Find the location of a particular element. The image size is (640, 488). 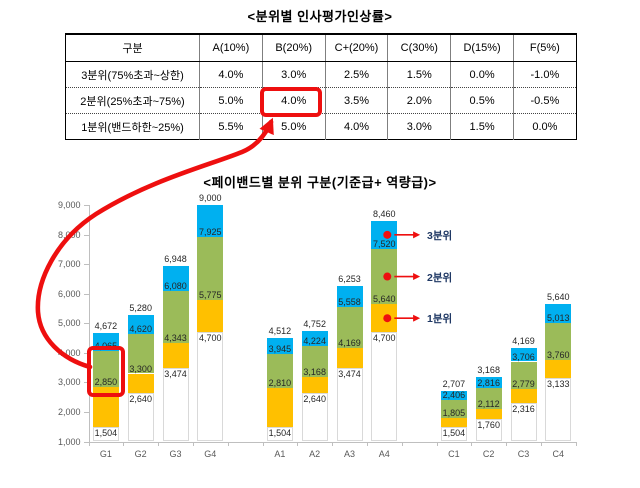

cell-q3-b: 3.0% is located at coordinates (293, 74).